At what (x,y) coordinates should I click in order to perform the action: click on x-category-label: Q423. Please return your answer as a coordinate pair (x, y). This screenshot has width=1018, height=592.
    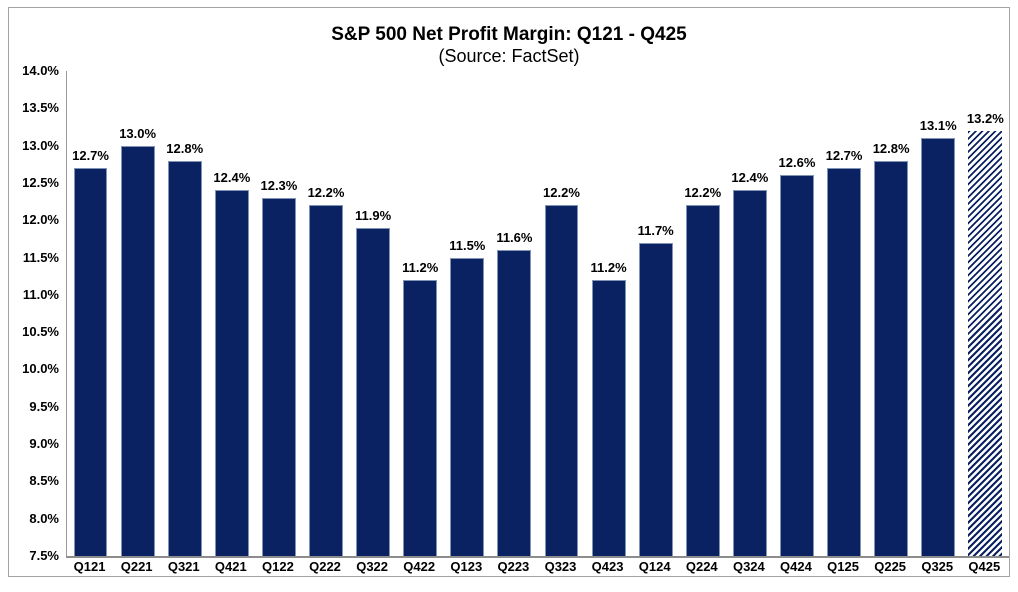
    Looking at the image, I should click on (607, 566).